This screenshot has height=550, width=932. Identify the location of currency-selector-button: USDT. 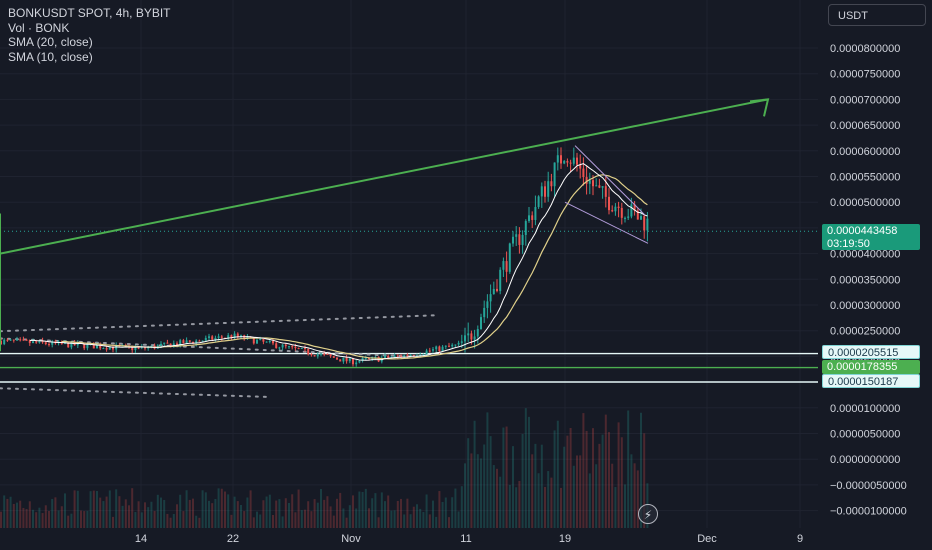
(877, 15).